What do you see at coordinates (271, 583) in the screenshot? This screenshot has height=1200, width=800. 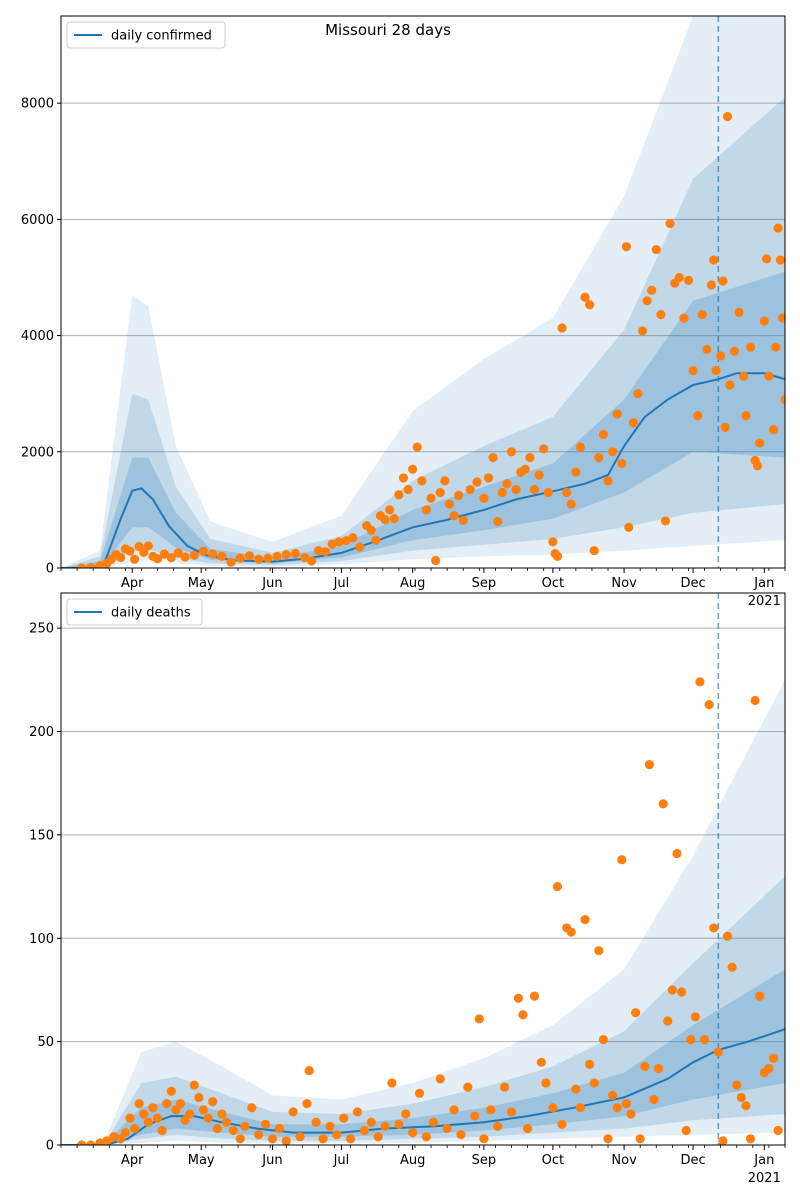 I see `x-tick-label: Jun` at bounding box center [271, 583].